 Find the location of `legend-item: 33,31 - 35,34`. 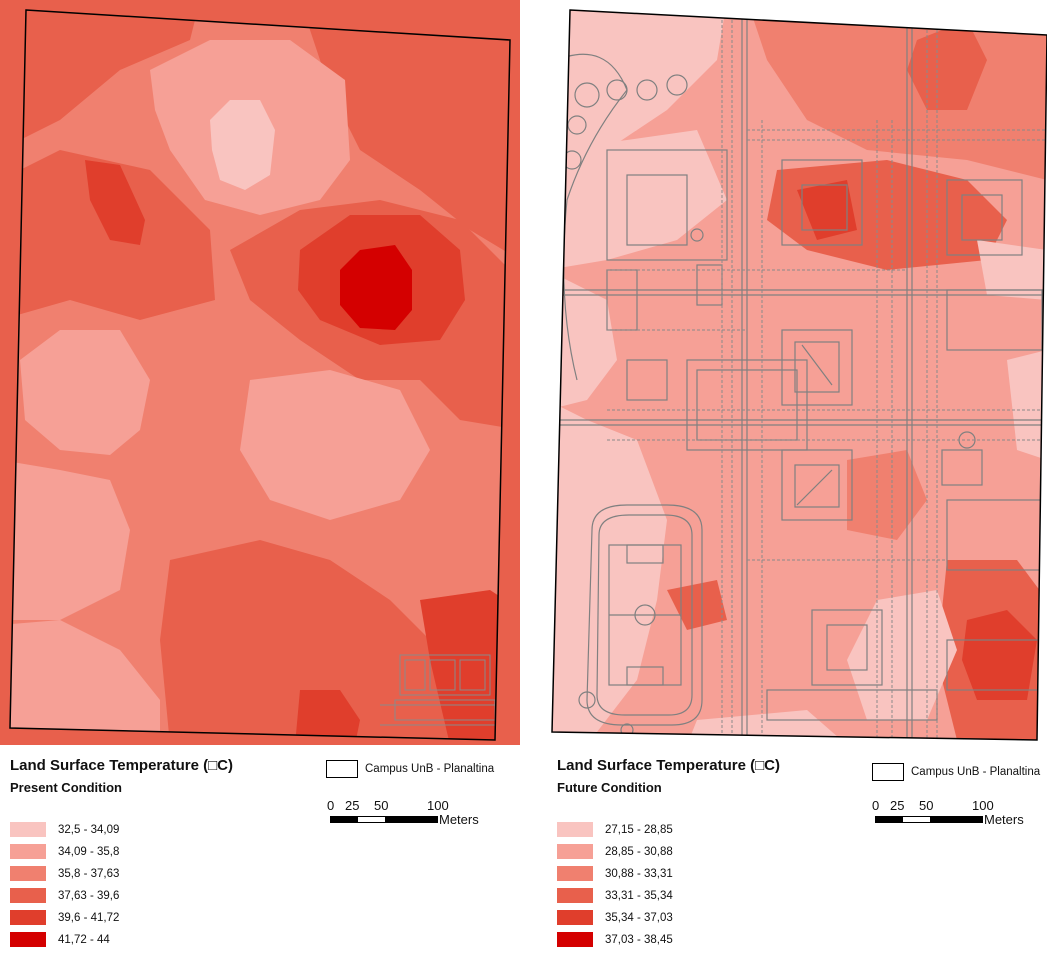

legend-item: 33,31 - 35,34 is located at coordinates (615, 895).